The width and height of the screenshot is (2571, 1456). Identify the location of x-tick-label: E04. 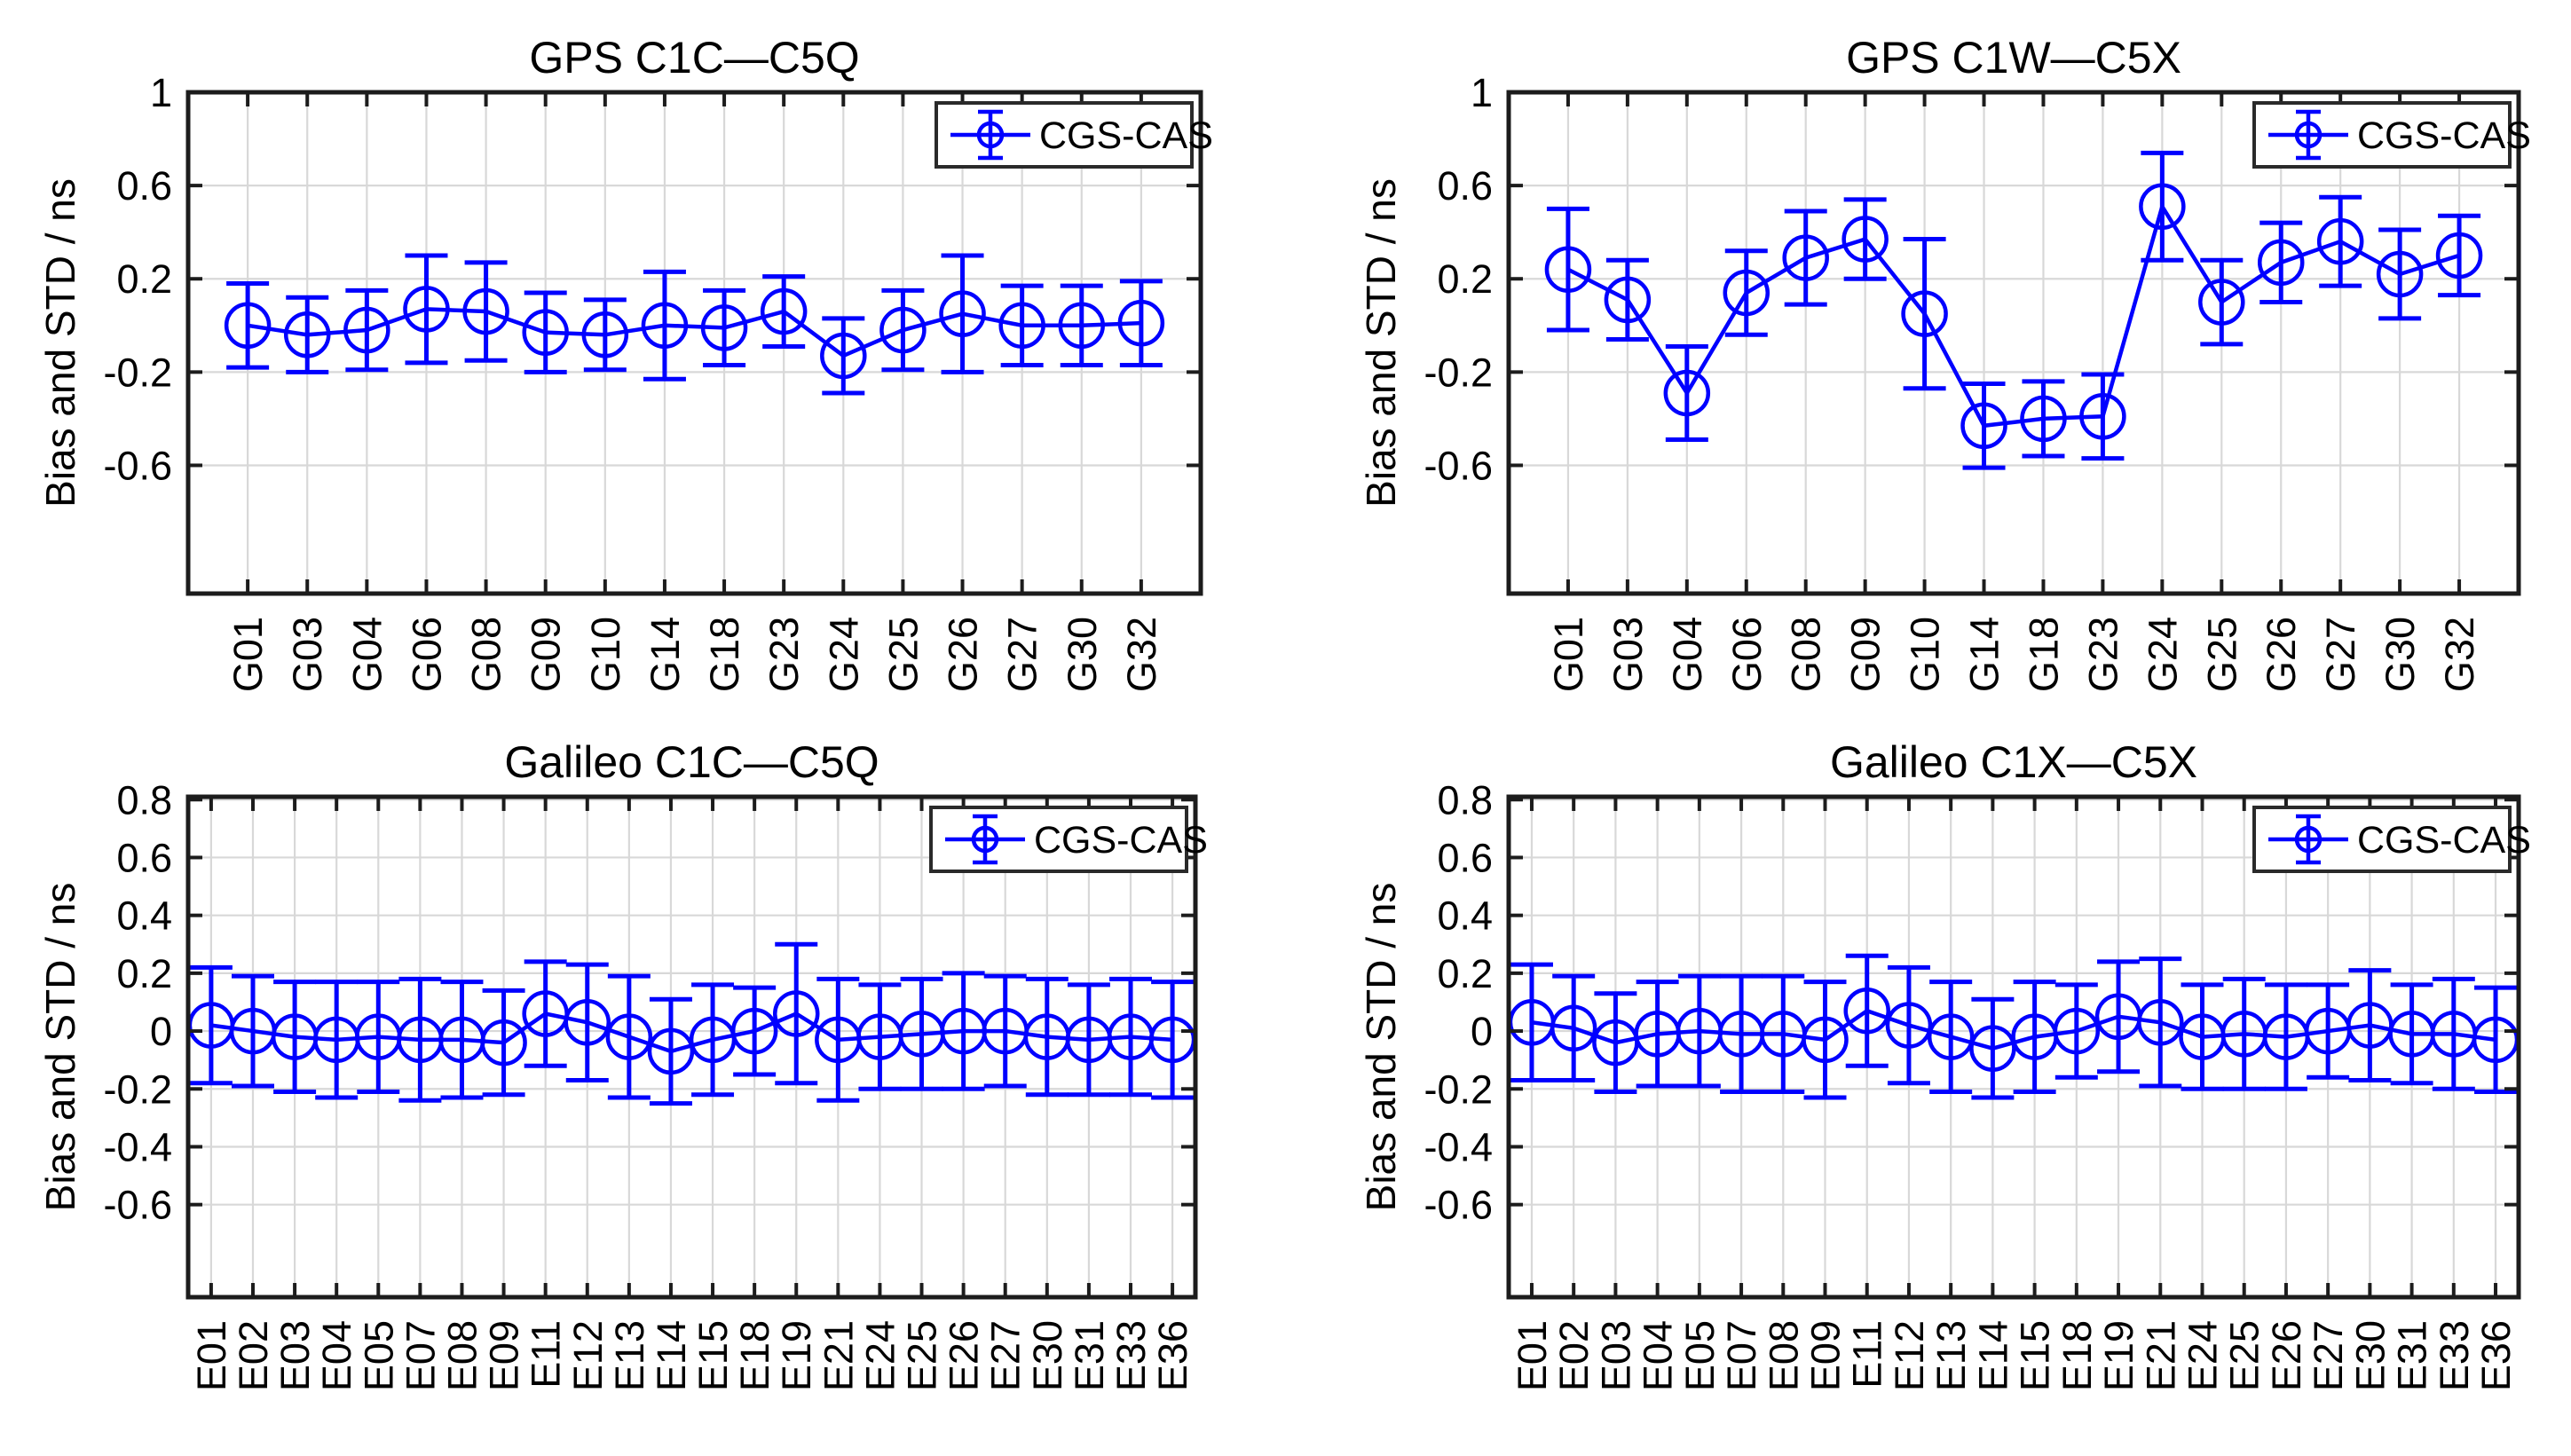
(336, 1355).